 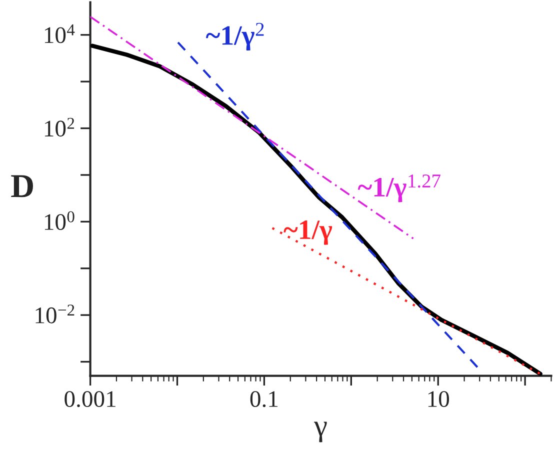 I want to click on series-label: ~1/γ$^{2}$, so click(x=235, y=36).